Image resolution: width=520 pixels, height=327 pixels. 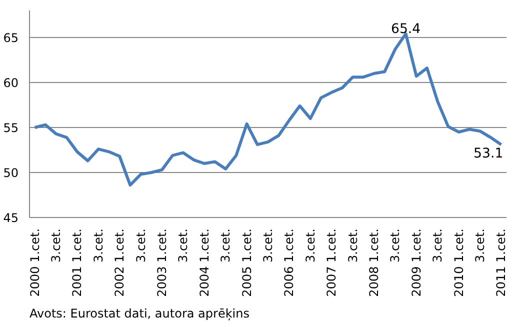 What do you see at coordinates (247, 262) in the screenshot?
I see `x-tick-label: 2005 1.cet.` at bounding box center [247, 262].